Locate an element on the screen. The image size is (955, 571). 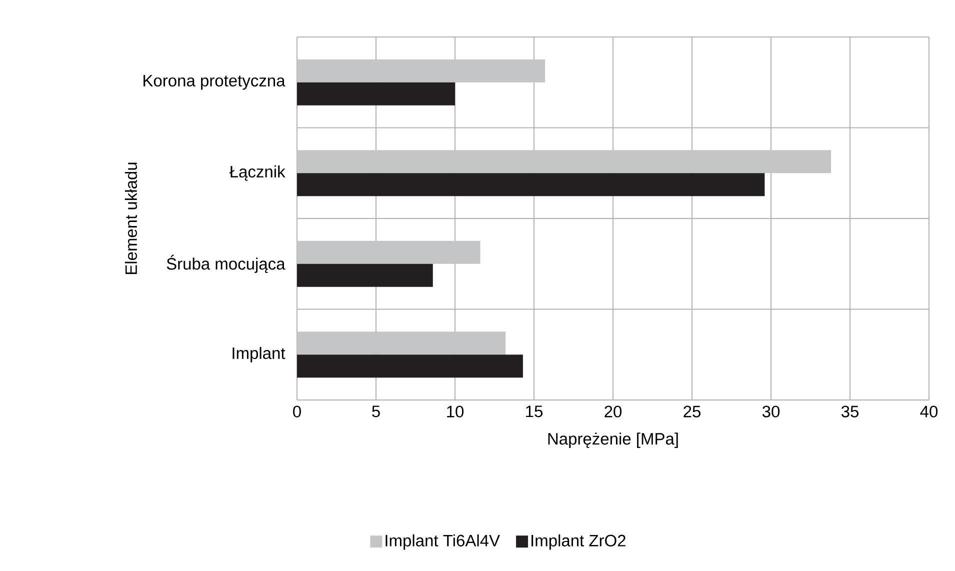
y-tick-label: Łącznik is located at coordinates (258, 173).